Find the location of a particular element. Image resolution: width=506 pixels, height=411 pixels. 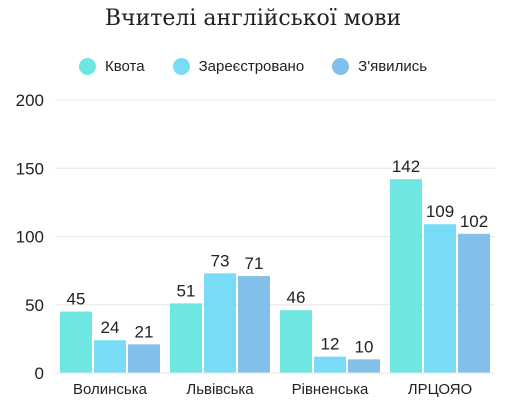

legend-label-zareiestrovano: Зареєстровано is located at coordinates (251, 66).